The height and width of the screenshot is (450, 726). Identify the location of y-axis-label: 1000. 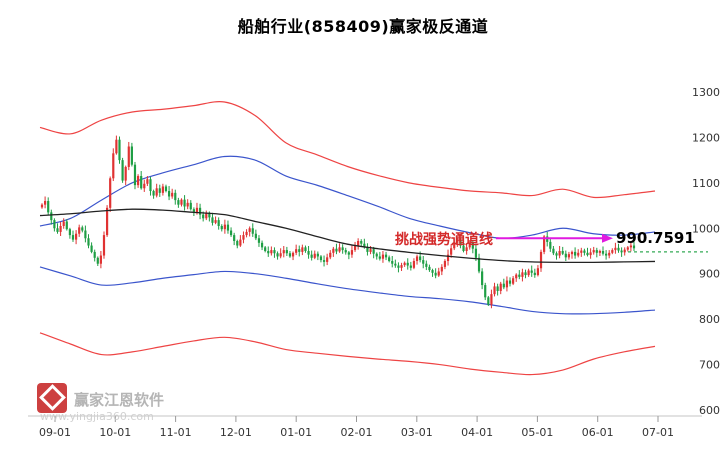
(706, 228).